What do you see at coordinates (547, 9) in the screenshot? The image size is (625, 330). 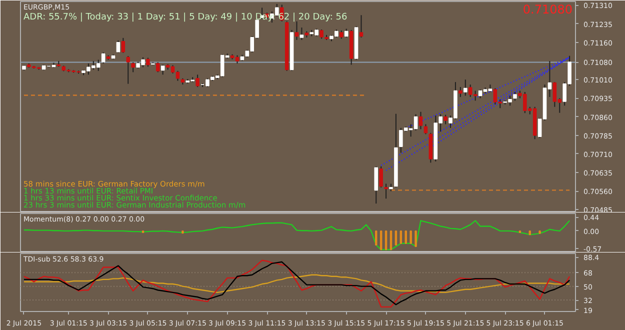 I see `annotation: 0.71080` at bounding box center [547, 9].